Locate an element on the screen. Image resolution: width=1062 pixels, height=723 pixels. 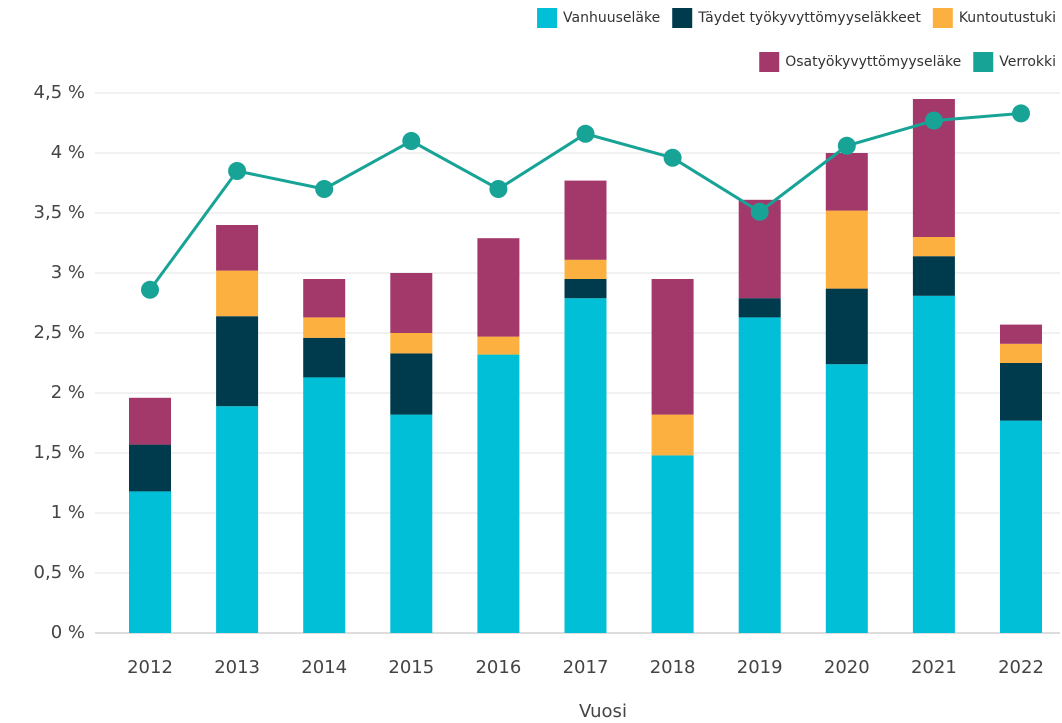
legend-label: Täydet työkyvyttömyyseläkkeet is located at coordinates (809, 18).